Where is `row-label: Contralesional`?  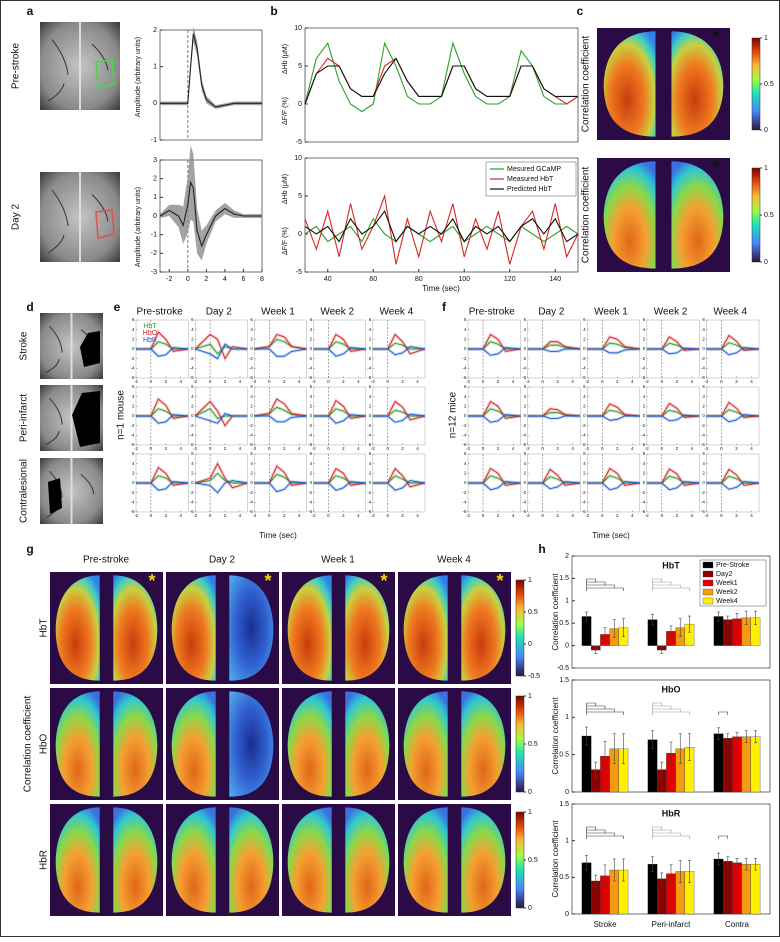
row-label: Contralesional is located at coordinates (24, 491).